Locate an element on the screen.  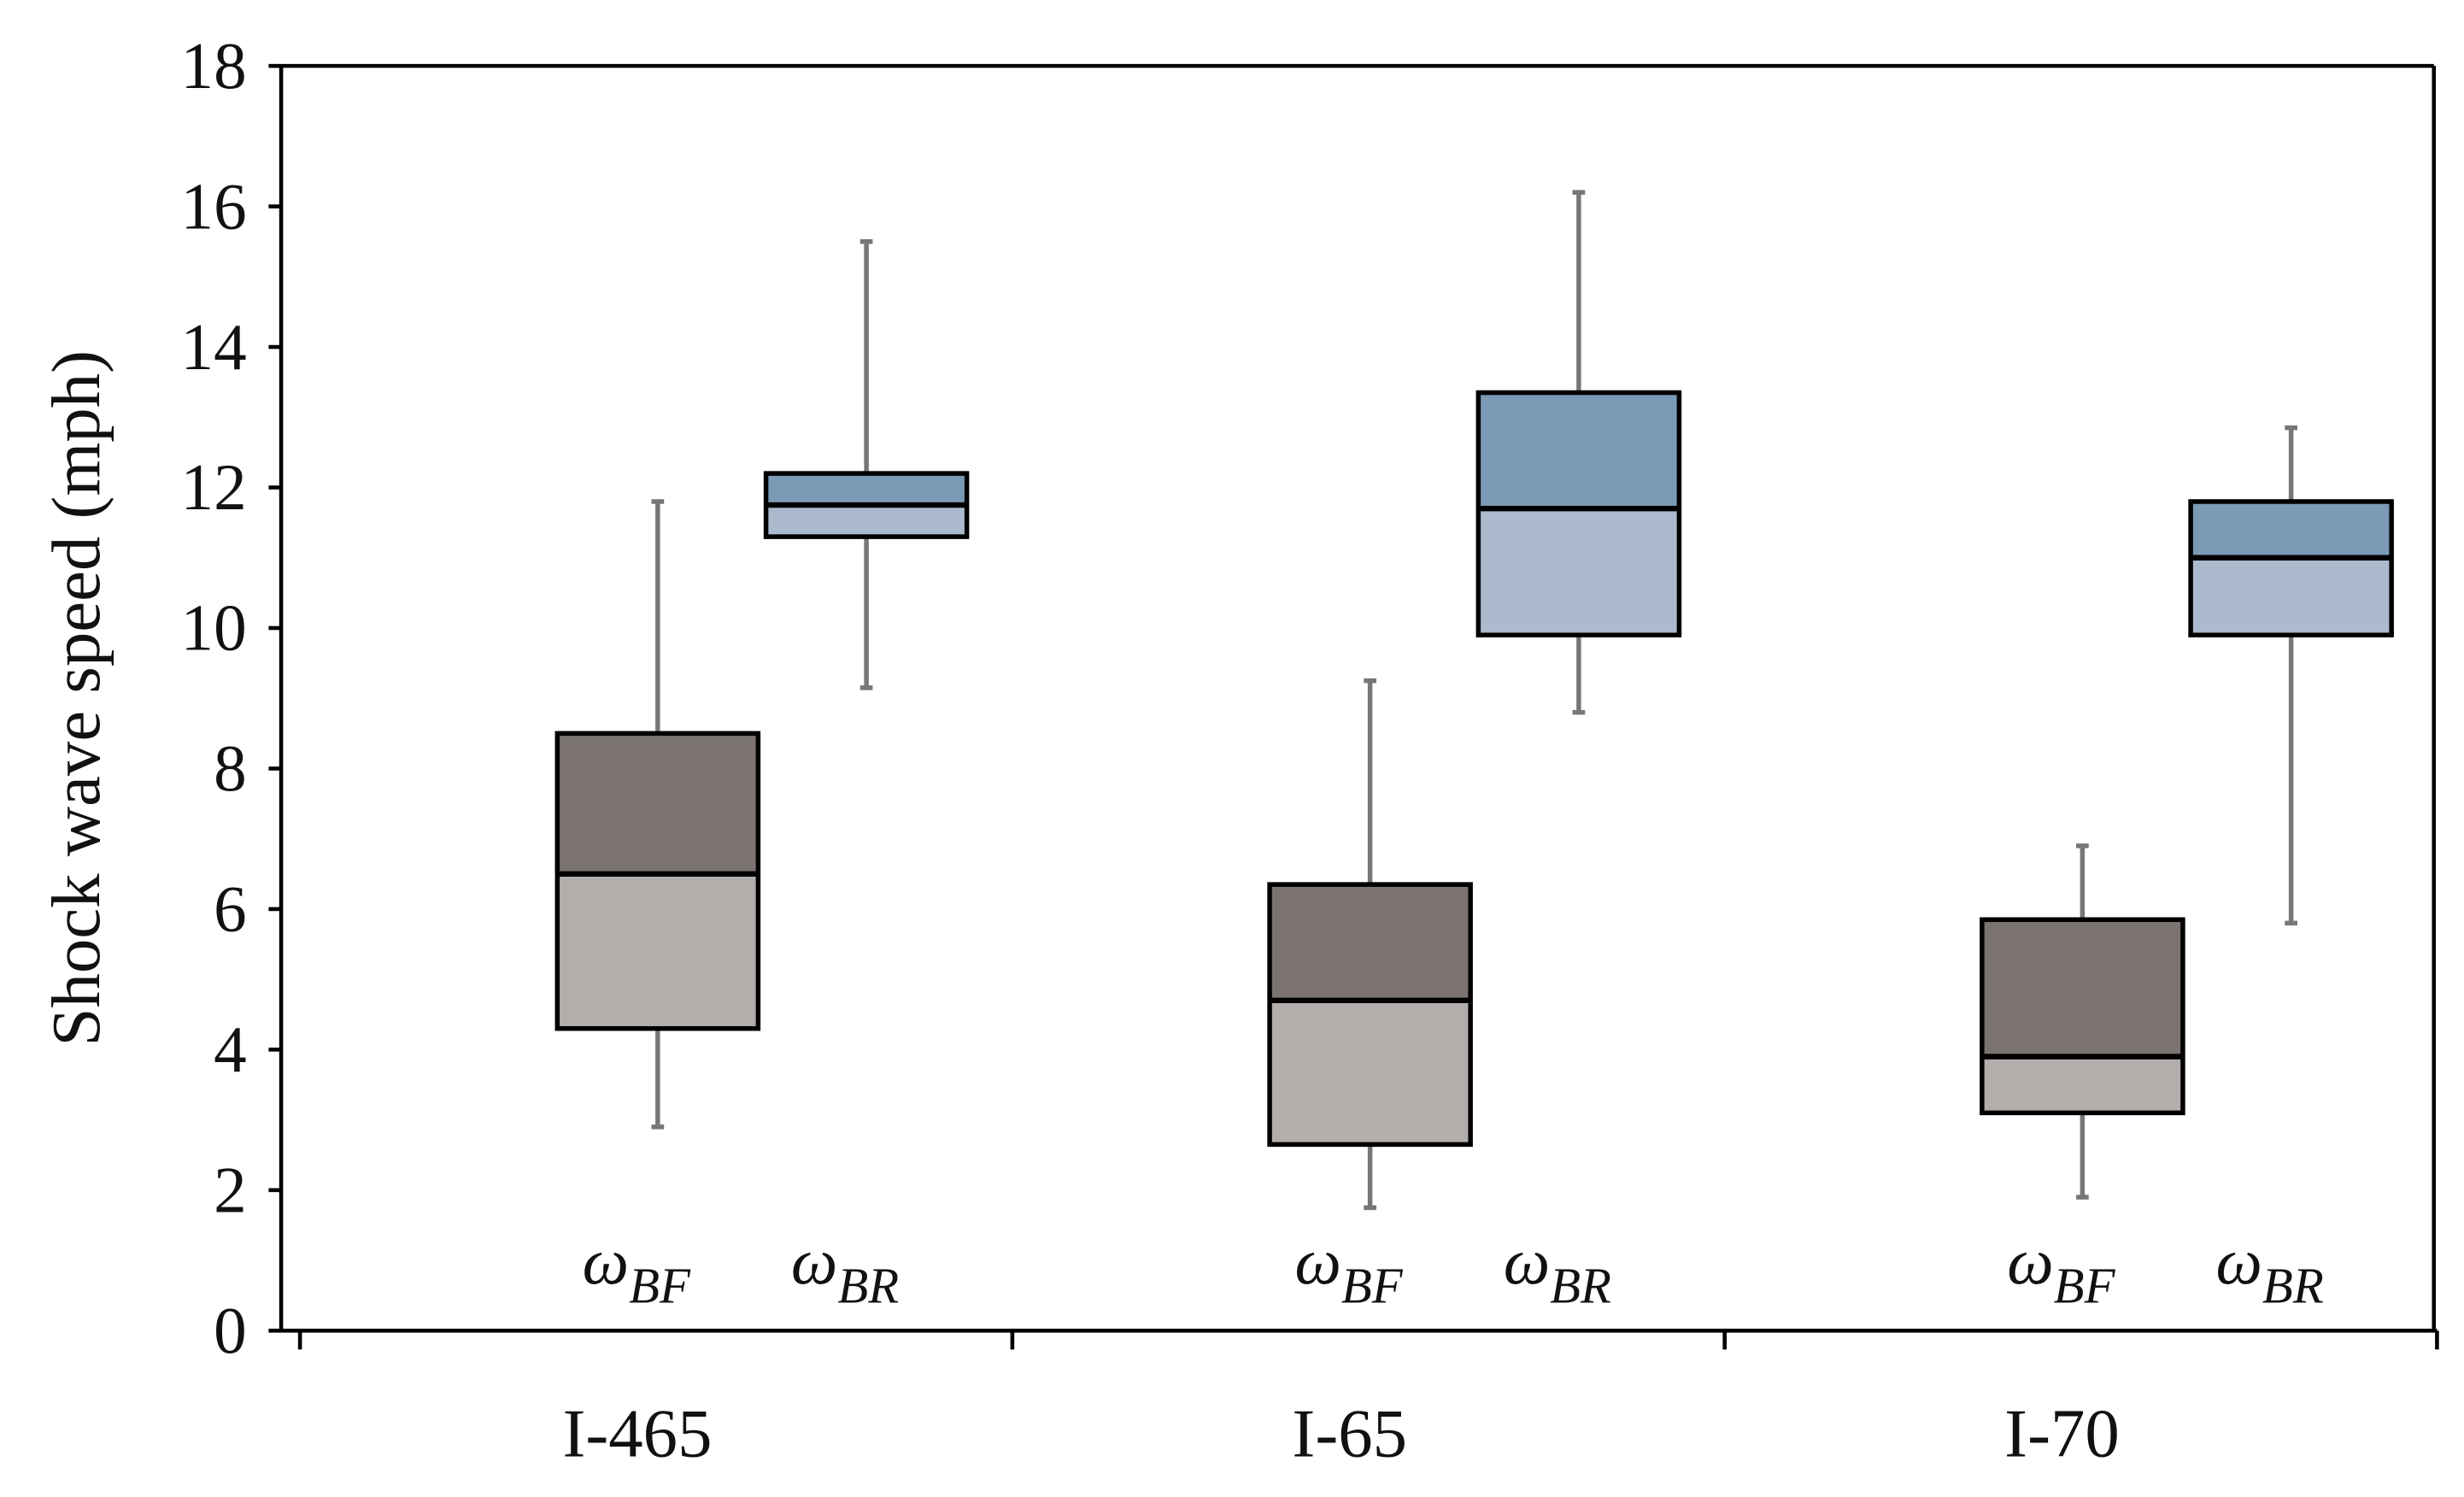
y-axis-label: Shock wave speed (mph) is located at coordinates (76, 698).